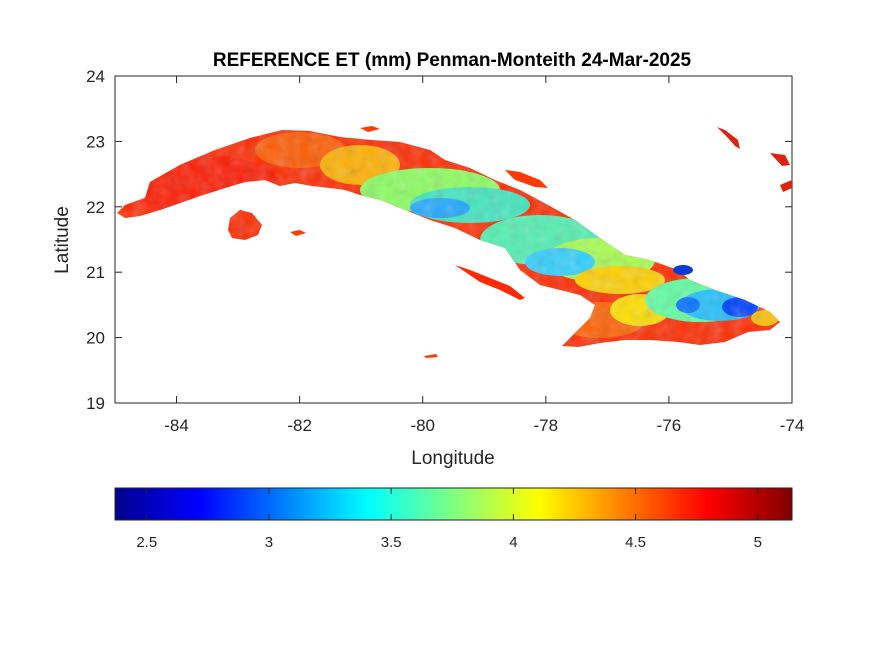 The width and height of the screenshot is (875, 656). Describe the element at coordinates (95, 272) in the screenshot. I see `y-tick-label: 21` at that location.